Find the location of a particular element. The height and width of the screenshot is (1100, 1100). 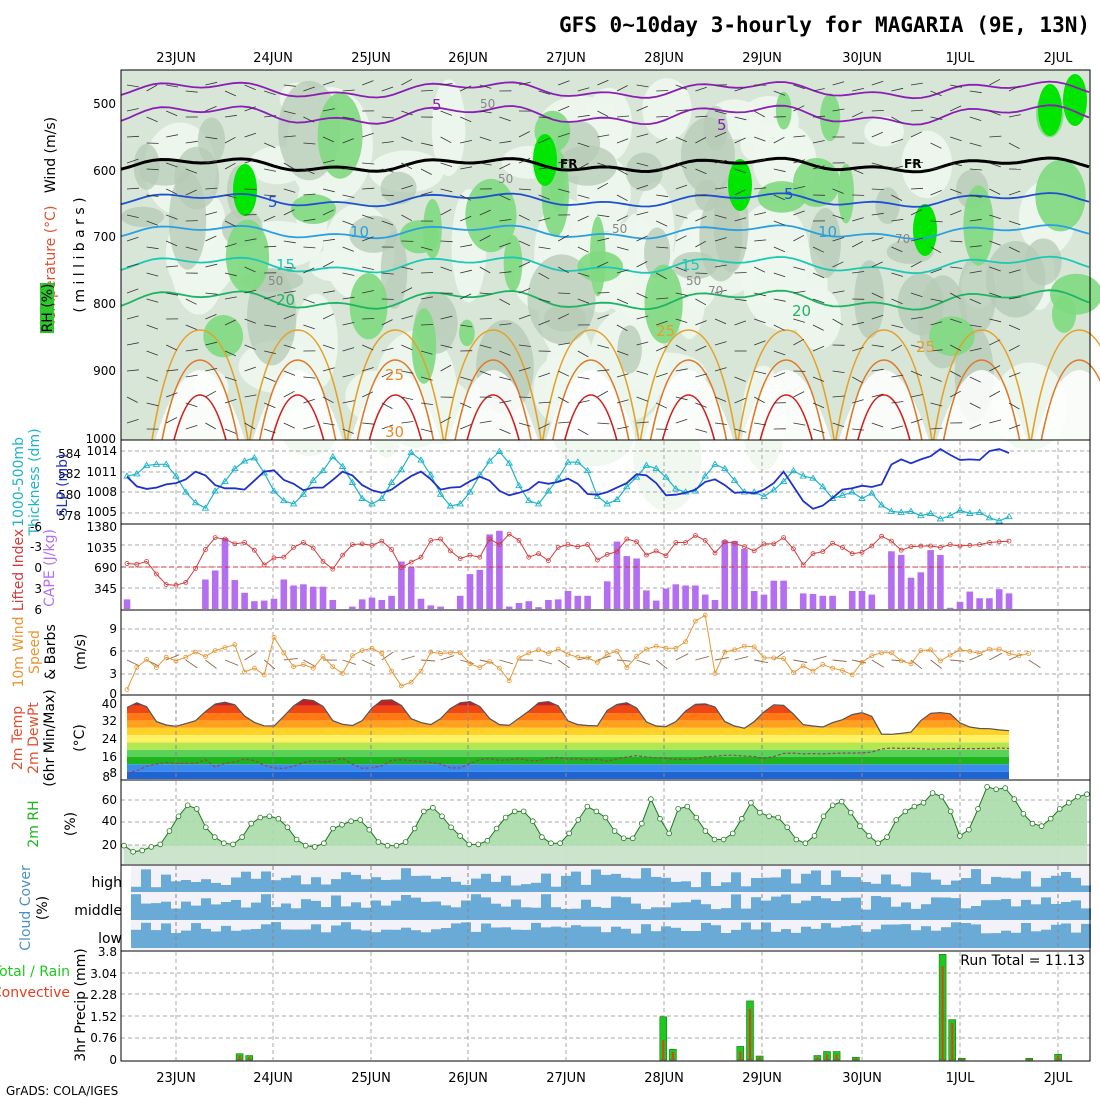

contour-label: 25 is located at coordinates (925, 347).